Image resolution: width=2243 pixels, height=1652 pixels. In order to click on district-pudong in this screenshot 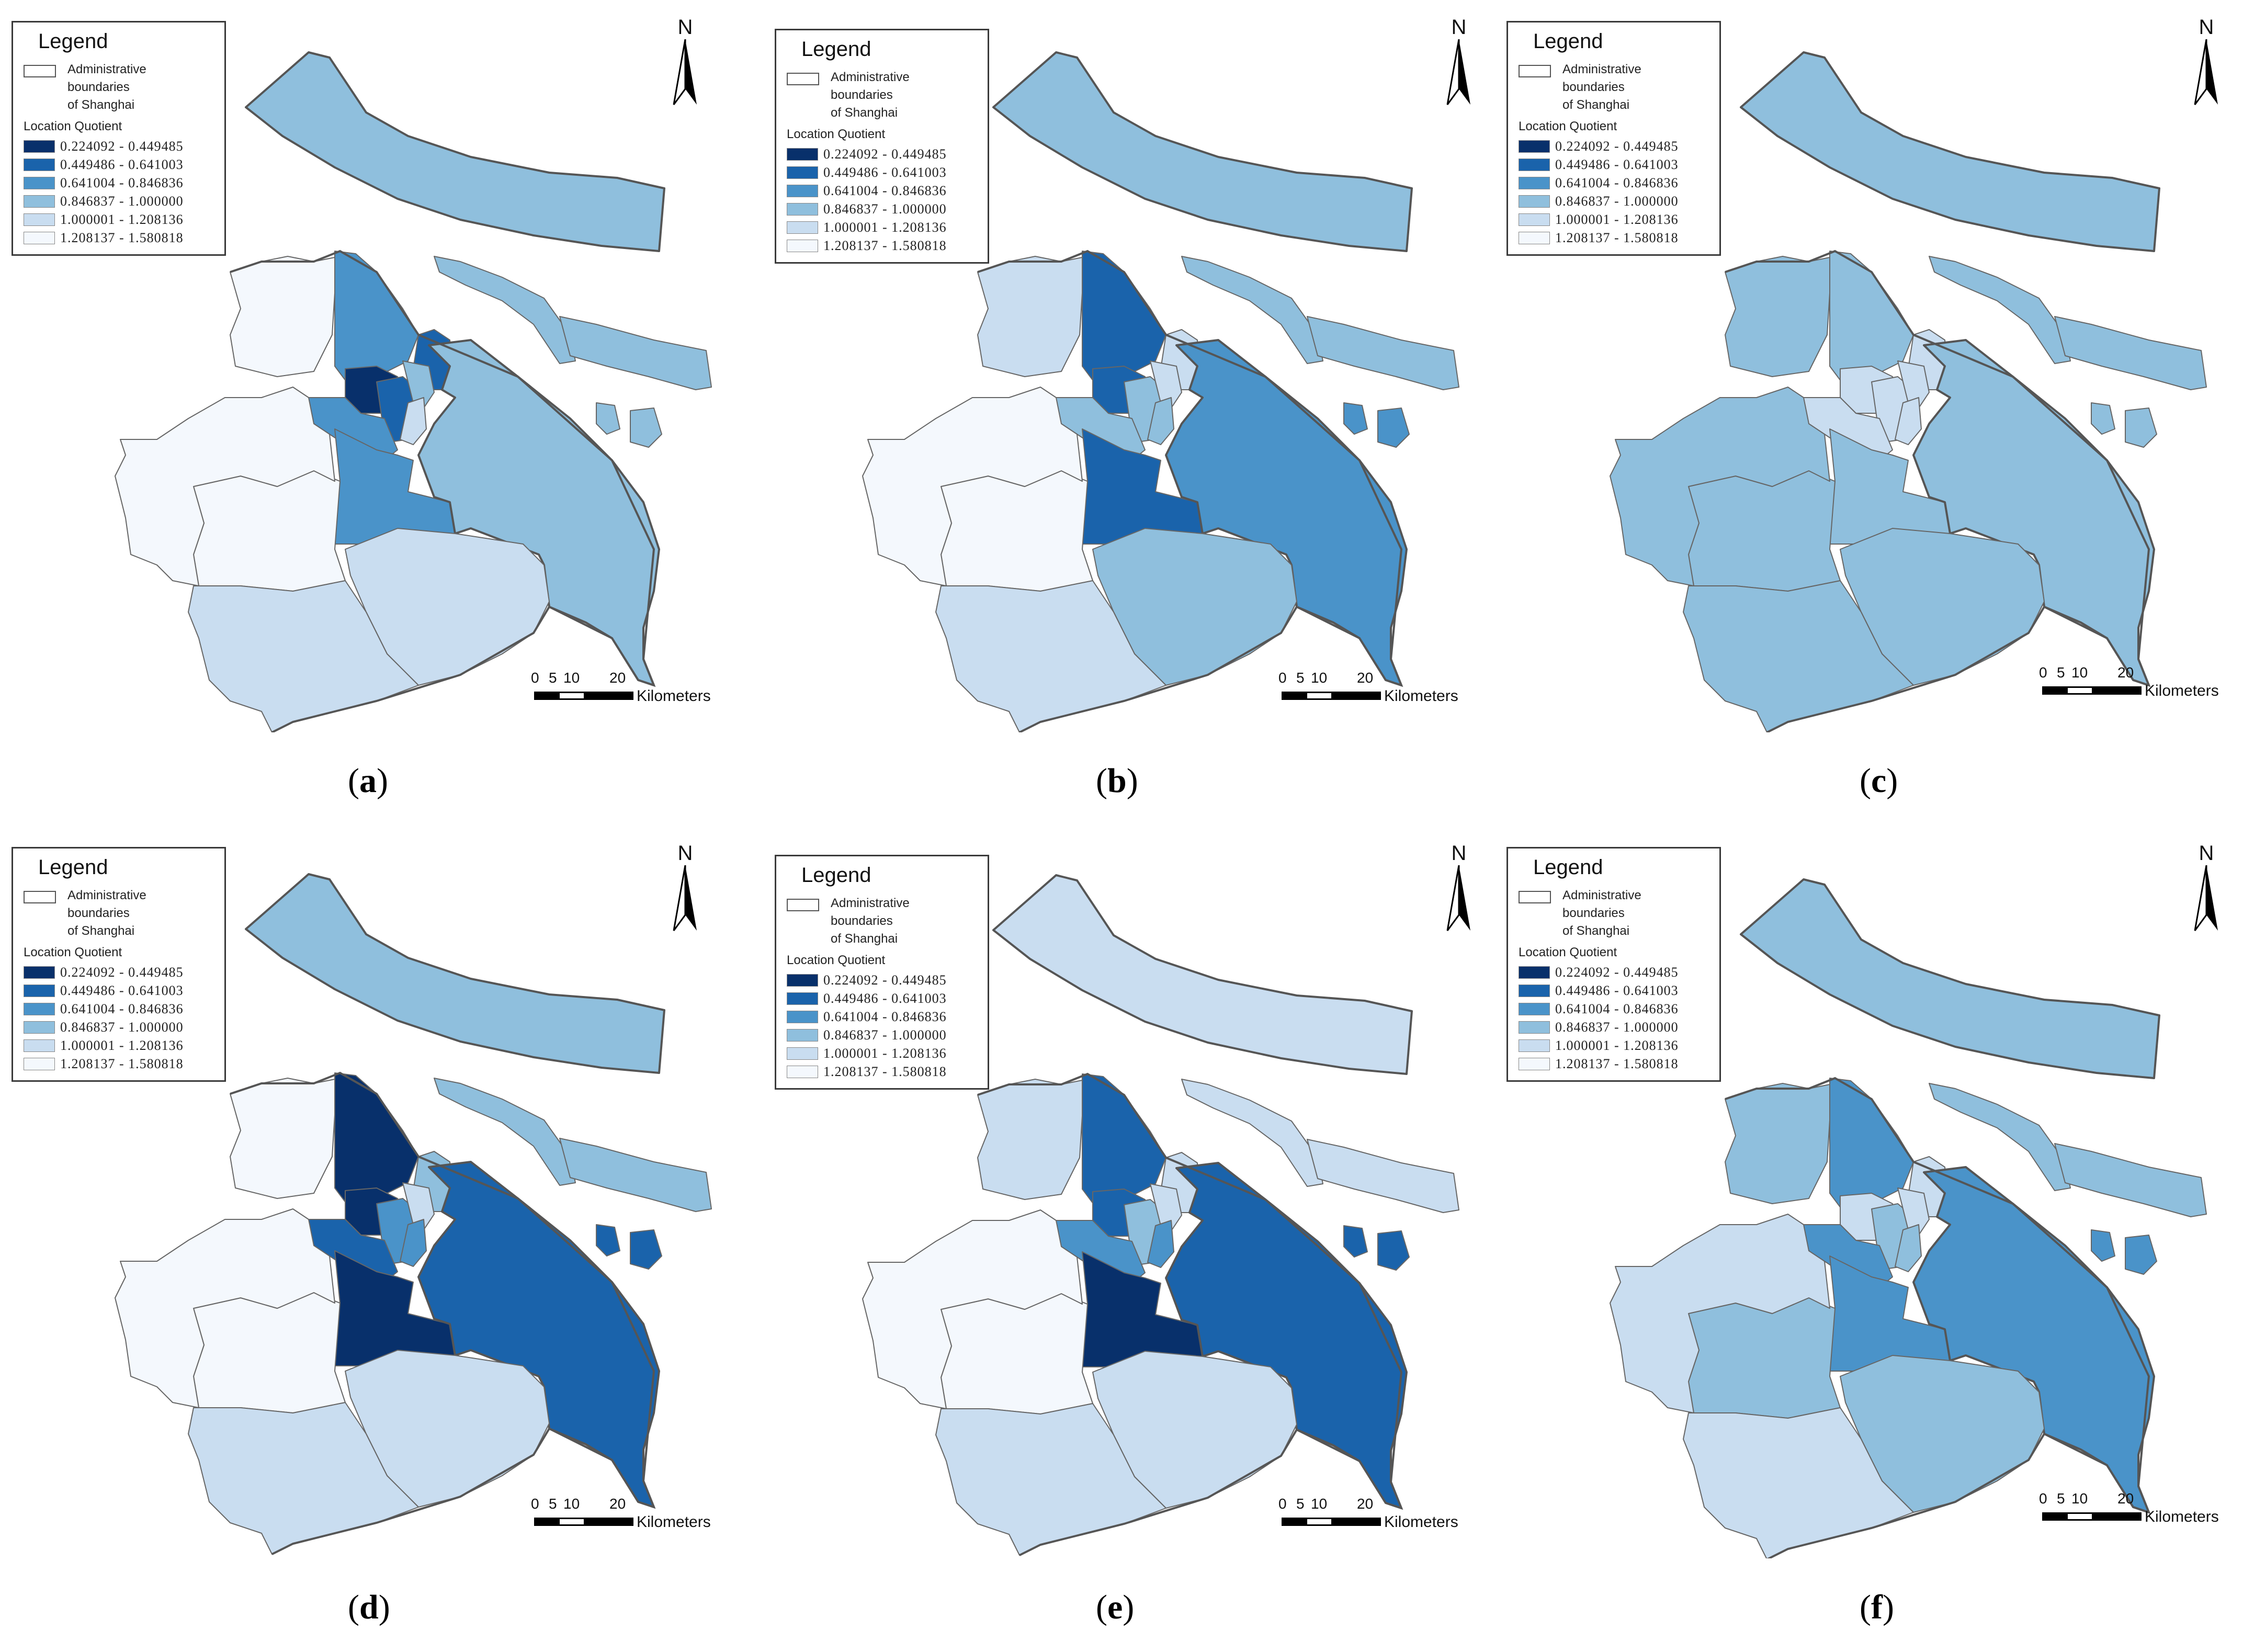, I will do `click(2033, 512)`.